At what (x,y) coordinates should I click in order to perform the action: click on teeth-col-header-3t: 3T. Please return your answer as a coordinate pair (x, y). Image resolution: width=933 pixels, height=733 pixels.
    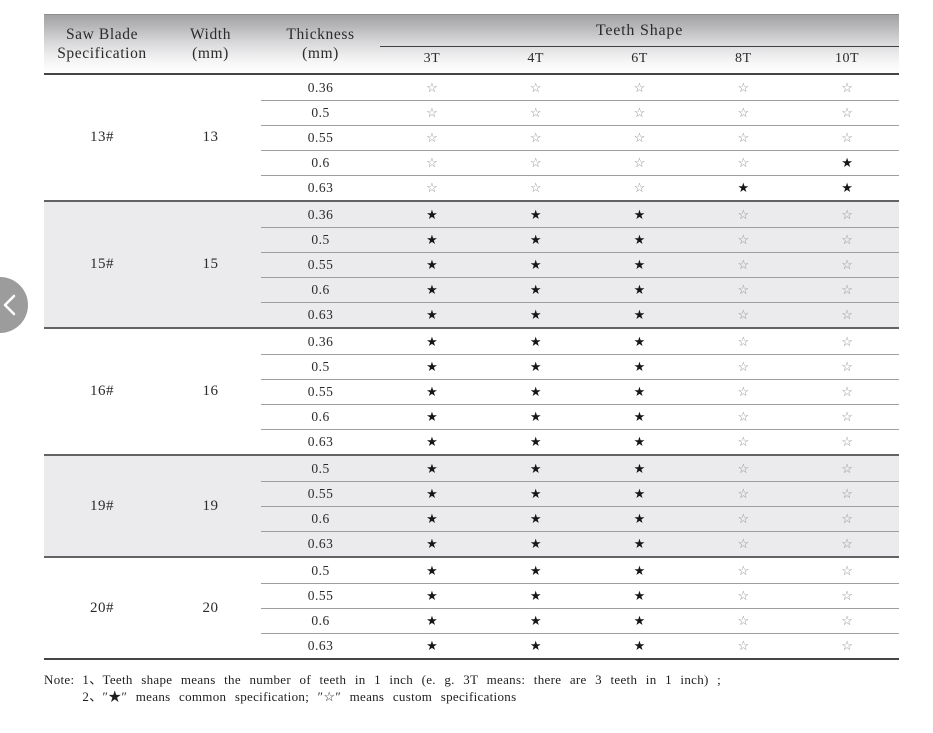
    Looking at the image, I should click on (432, 58).